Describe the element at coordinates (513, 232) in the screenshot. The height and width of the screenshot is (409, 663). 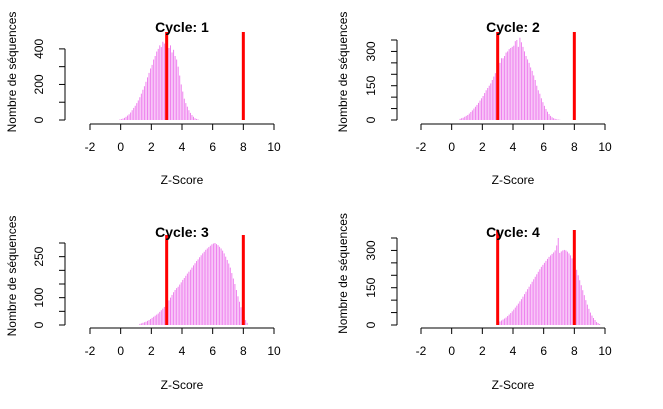
I see `chart-title: Cycle: 4` at that location.